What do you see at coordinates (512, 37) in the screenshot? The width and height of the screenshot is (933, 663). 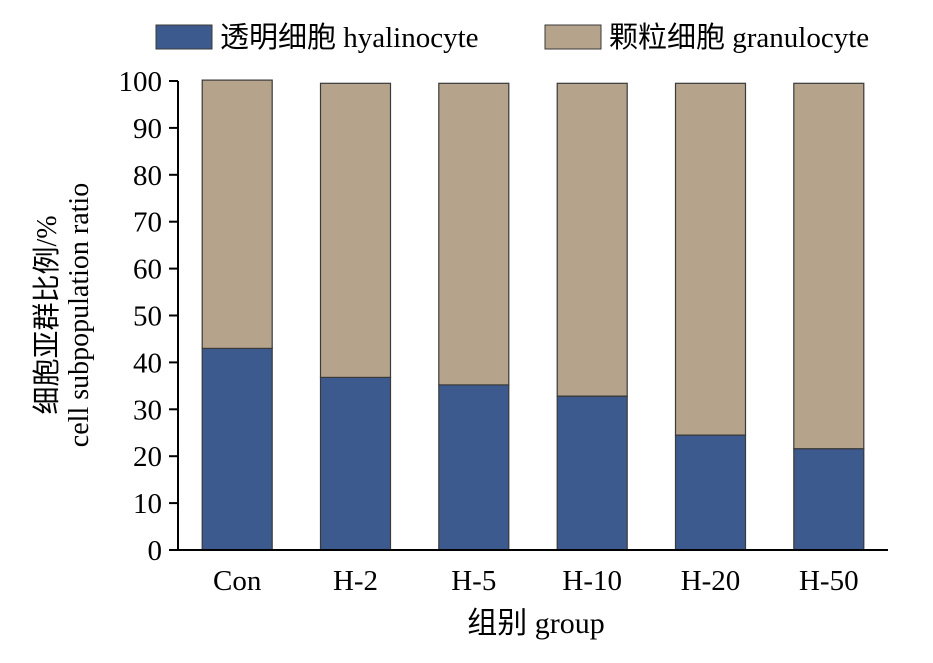 I see `legend: 透明细胞 hyalinocyte 颗粒细胞 granulocyte` at bounding box center [512, 37].